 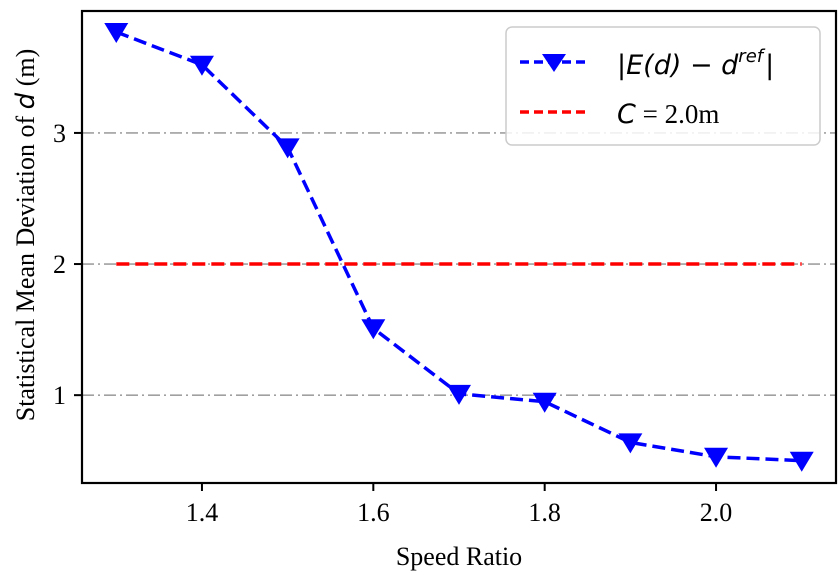 I want to click on legend-label-threshold-var: C, so click(x=626, y=114).